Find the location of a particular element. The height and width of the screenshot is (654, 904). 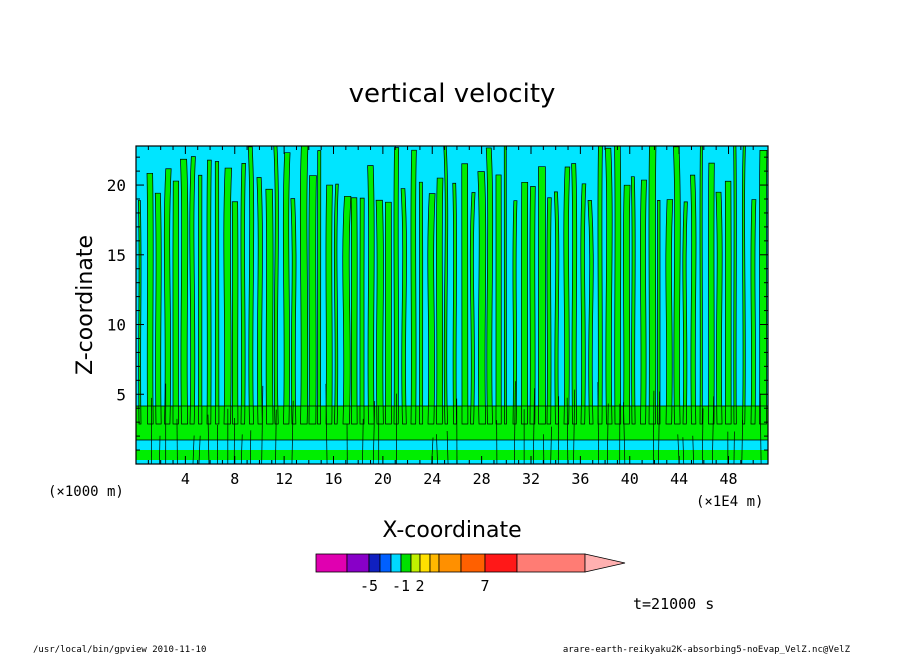

x-tick-label: 28 is located at coordinates (482, 479).